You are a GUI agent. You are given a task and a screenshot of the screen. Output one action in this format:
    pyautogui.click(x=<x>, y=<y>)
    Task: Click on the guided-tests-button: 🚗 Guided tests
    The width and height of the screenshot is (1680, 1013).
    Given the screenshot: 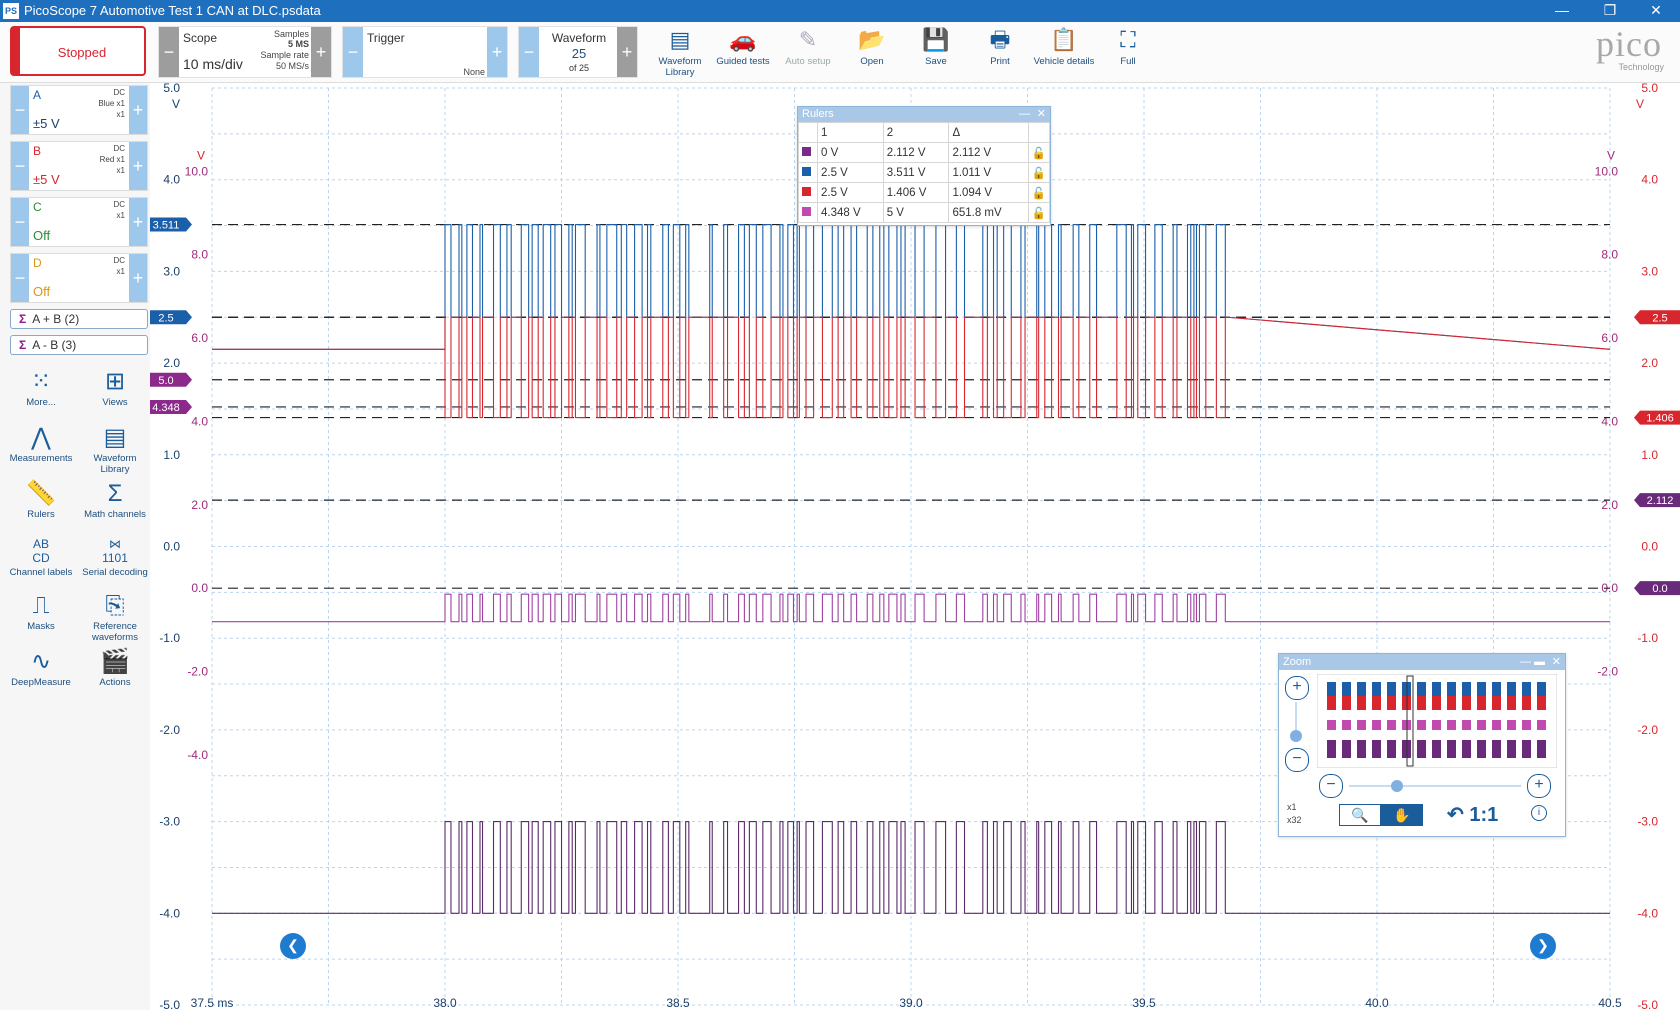 What is the action you would take?
    pyautogui.click(x=743, y=52)
    